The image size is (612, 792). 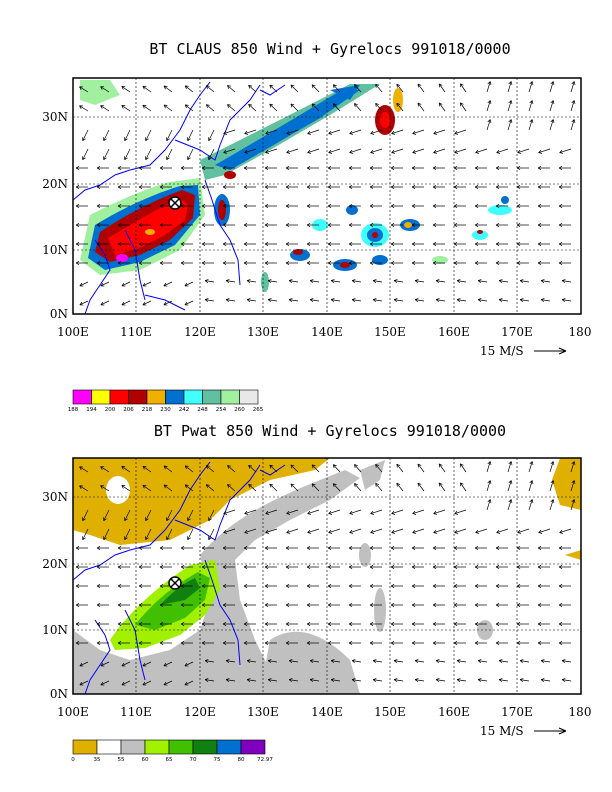 I want to click on top-legend-label: 200, so click(x=110, y=410).